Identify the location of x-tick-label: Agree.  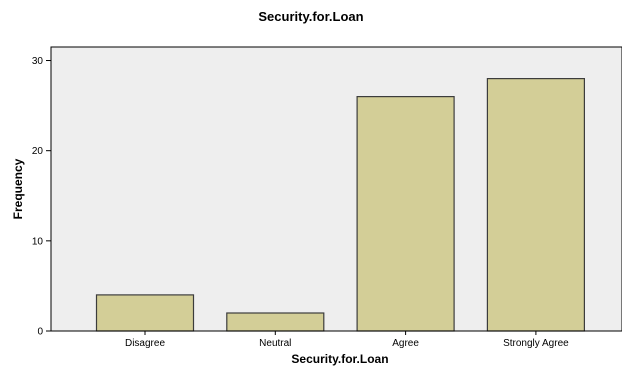
(405, 343).